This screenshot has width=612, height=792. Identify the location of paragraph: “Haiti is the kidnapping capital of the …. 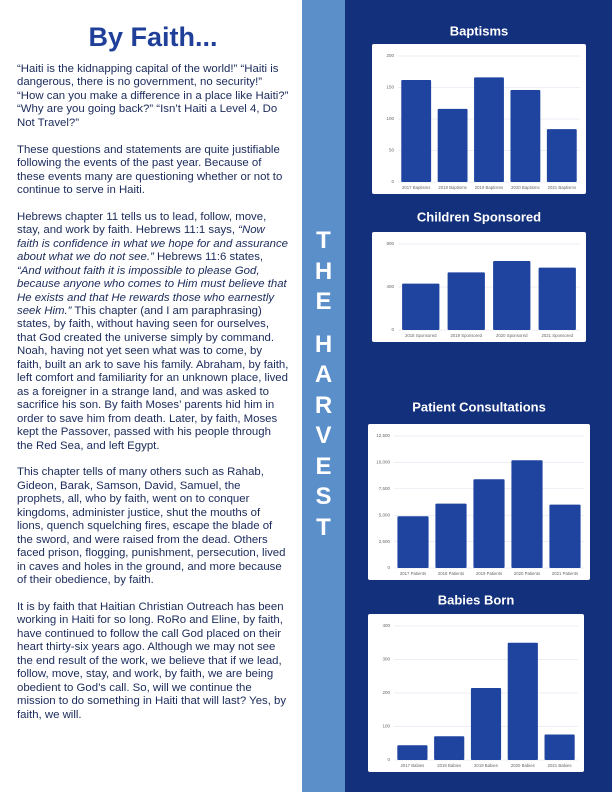
(153, 96).